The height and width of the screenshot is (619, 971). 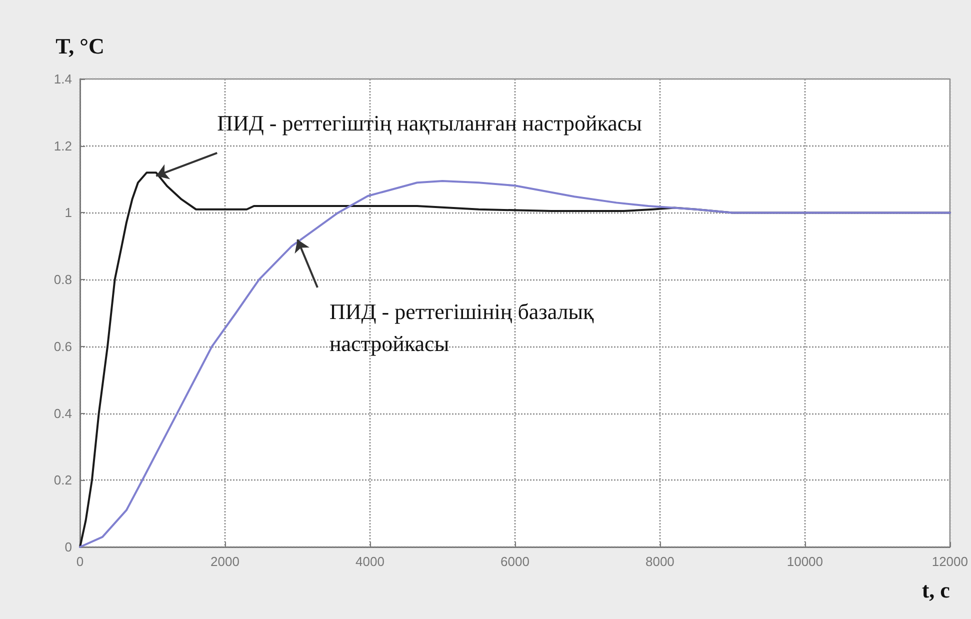 What do you see at coordinates (80, 46) in the screenshot?
I see `y-axis-title: T, °C` at bounding box center [80, 46].